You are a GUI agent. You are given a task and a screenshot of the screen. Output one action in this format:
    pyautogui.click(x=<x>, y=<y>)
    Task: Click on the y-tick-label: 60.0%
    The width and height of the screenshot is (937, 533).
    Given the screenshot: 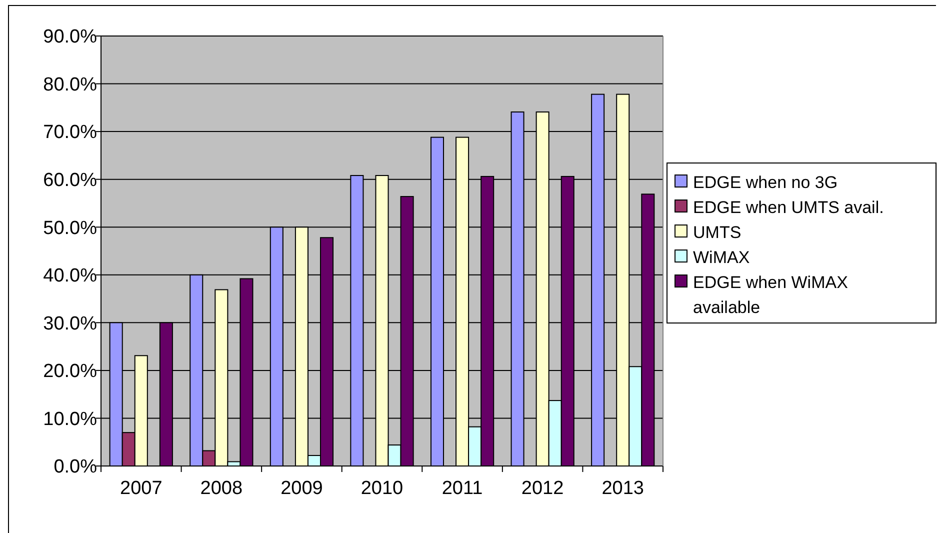 What is the action you would take?
    pyautogui.click(x=70, y=180)
    